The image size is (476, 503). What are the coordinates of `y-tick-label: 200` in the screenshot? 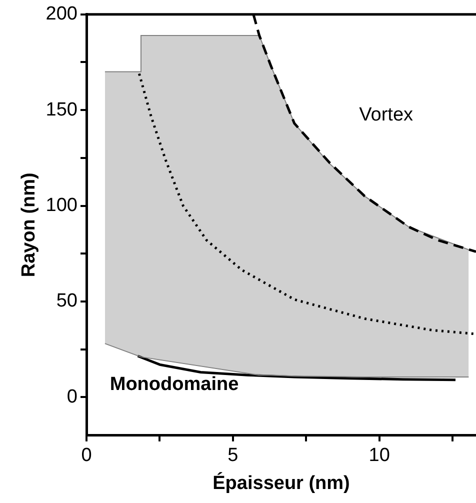 It's located at (62, 14).